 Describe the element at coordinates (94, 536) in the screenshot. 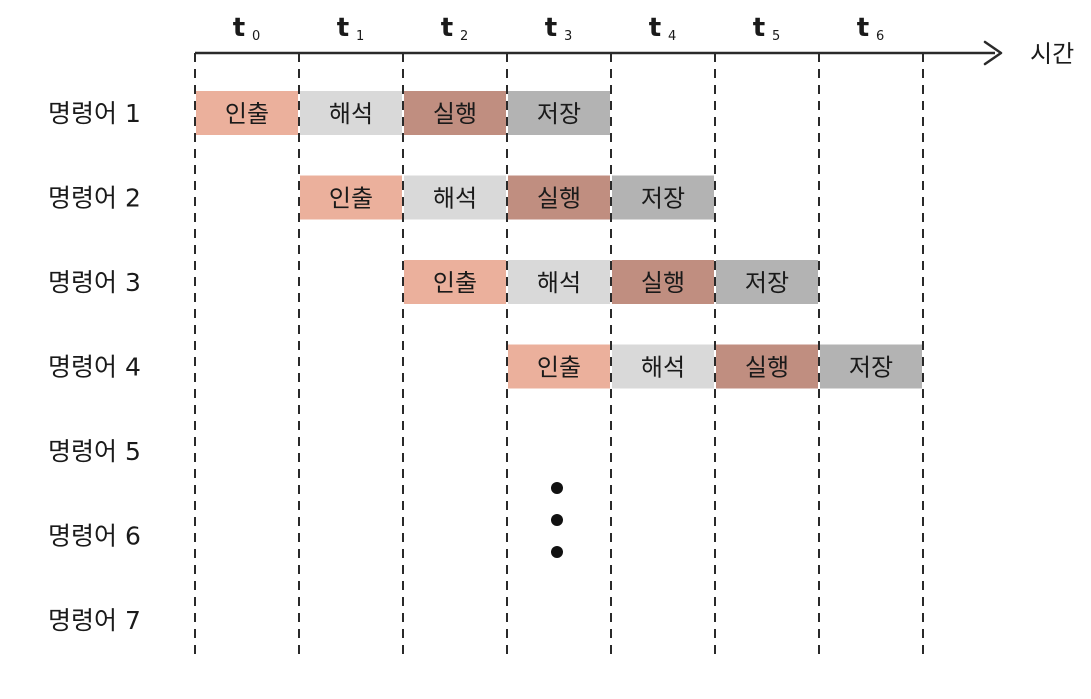

I see `instruction-label-6: 명령어 6` at that location.